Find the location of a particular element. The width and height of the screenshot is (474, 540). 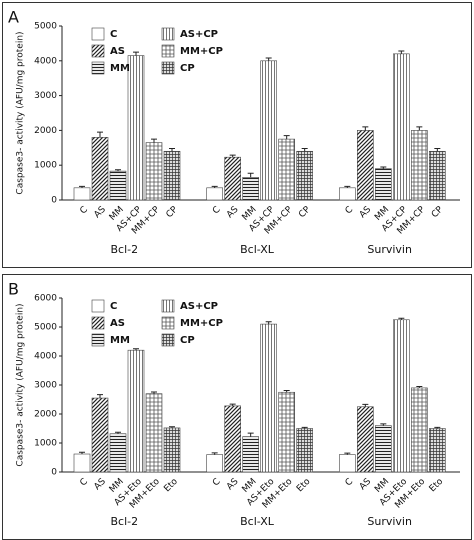

y-tick-label: 5000 is located at coordinates (45, 328).